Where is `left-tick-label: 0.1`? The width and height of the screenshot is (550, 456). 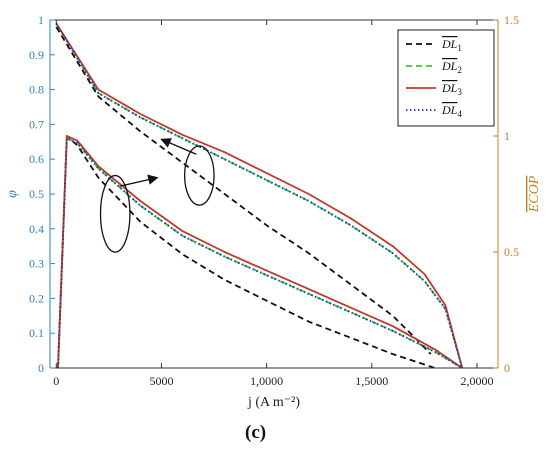
left-tick-label: 0.1 is located at coordinates (36, 333).